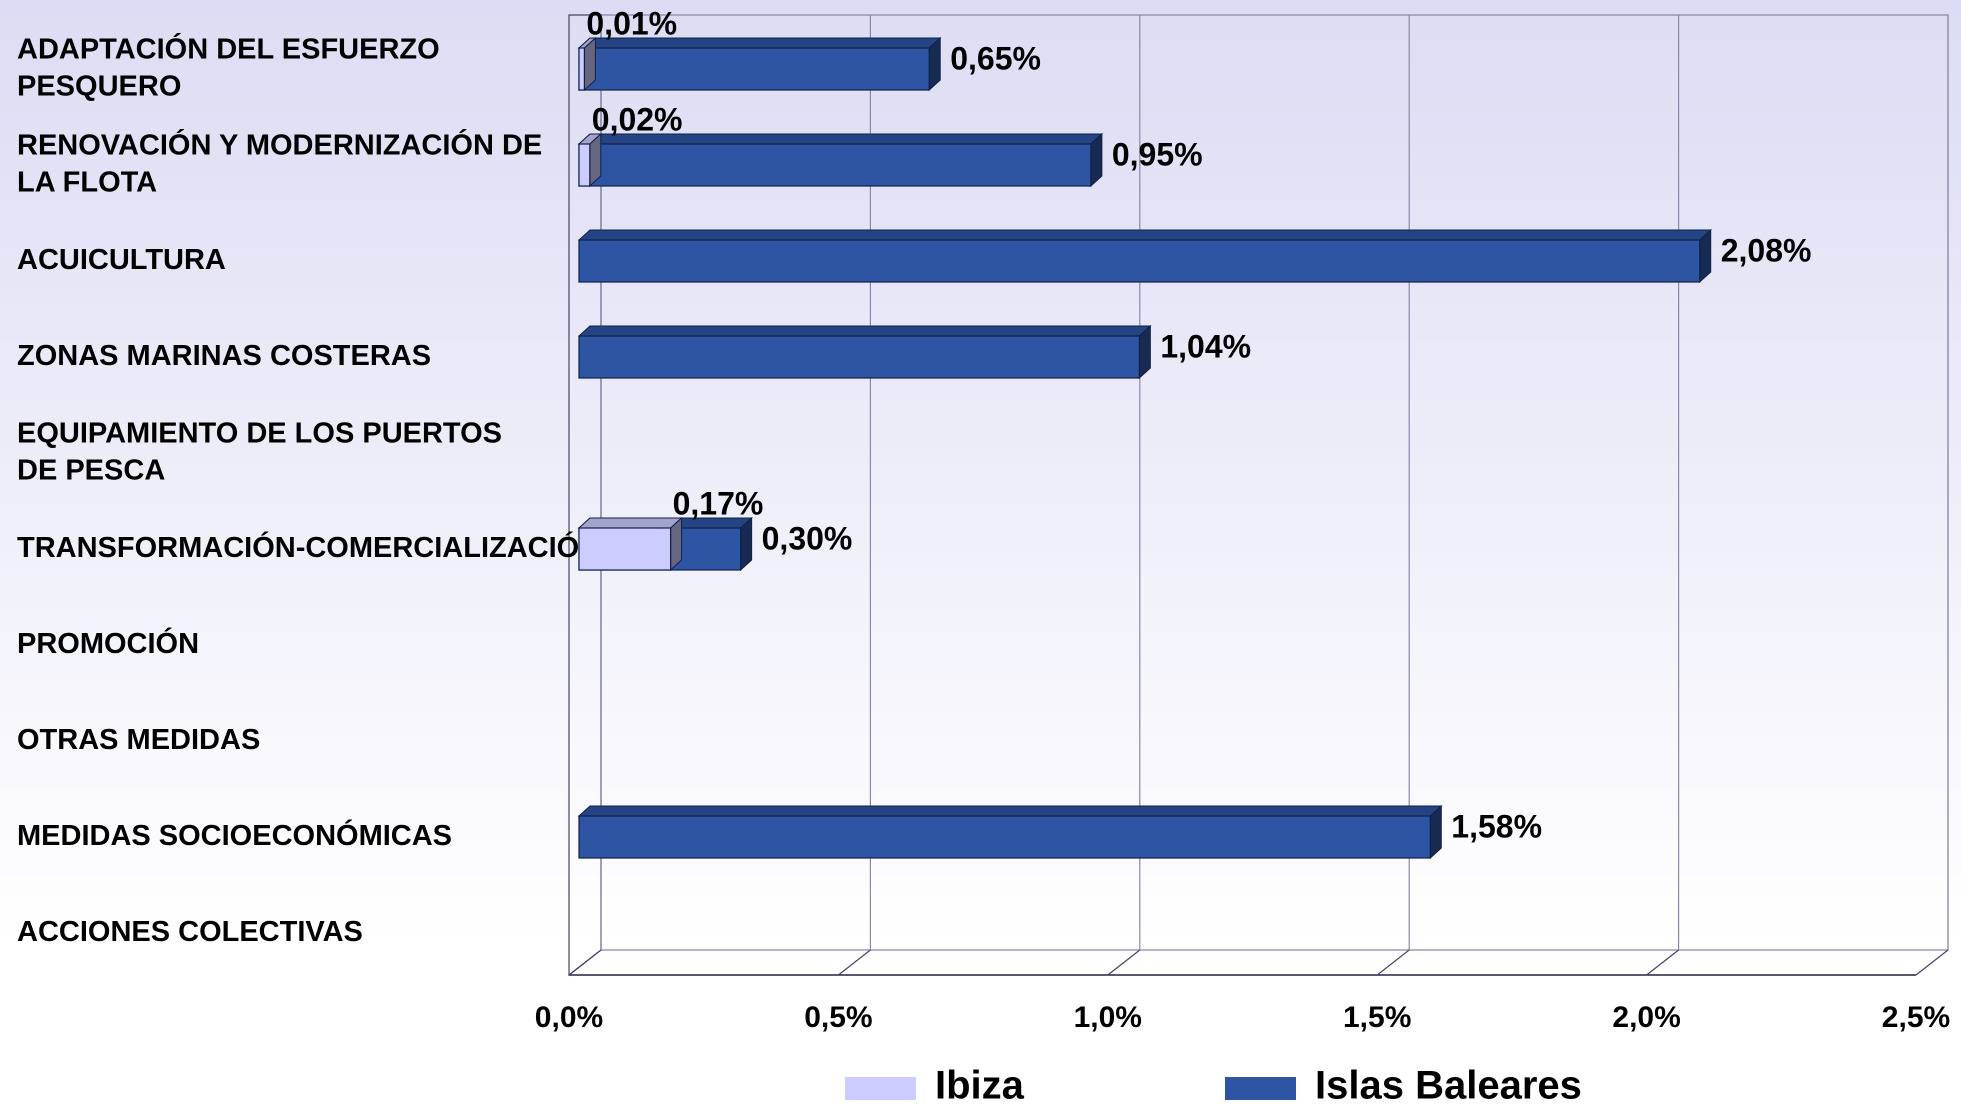 This screenshot has width=1961, height=1104. What do you see at coordinates (569, 1017) in the screenshot?
I see `x-tick-label: 0,0%` at bounding box center [569, 1017].